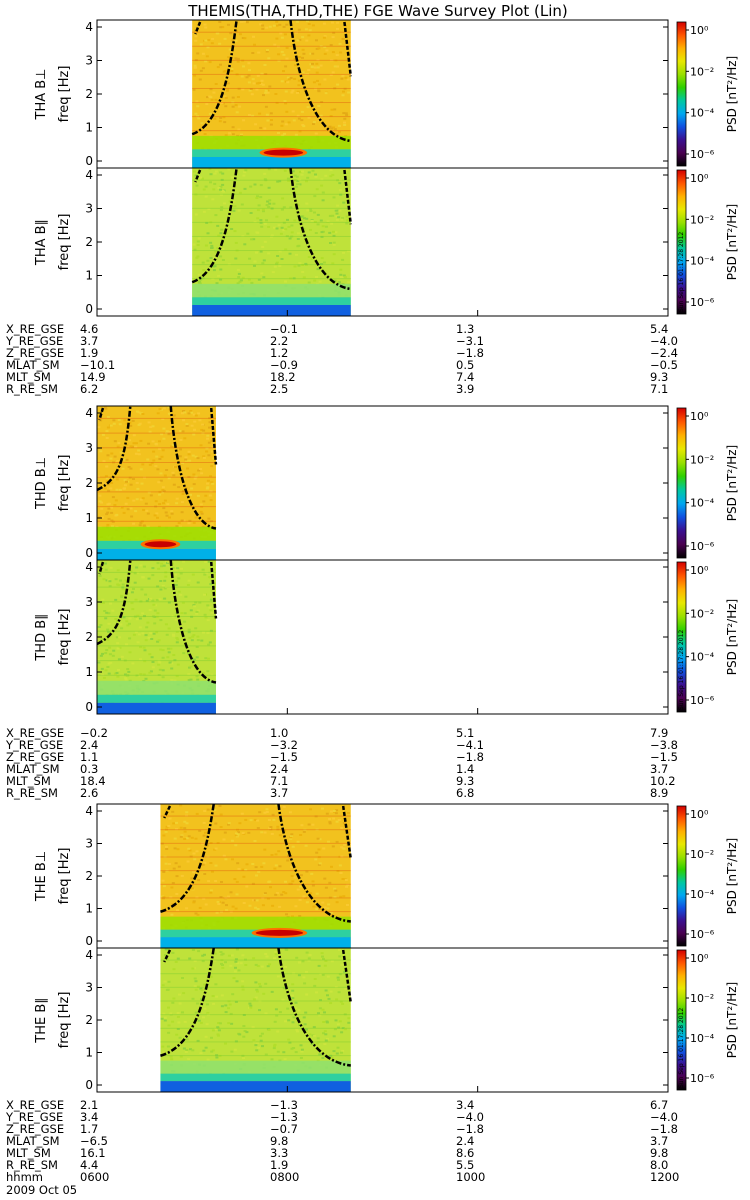 The image size is (750, 1200). What do you see at coordinates (279, 1153) in the screenshot?
I see `ephemeris-value: 3.3` at bounding box center [279, 1153].